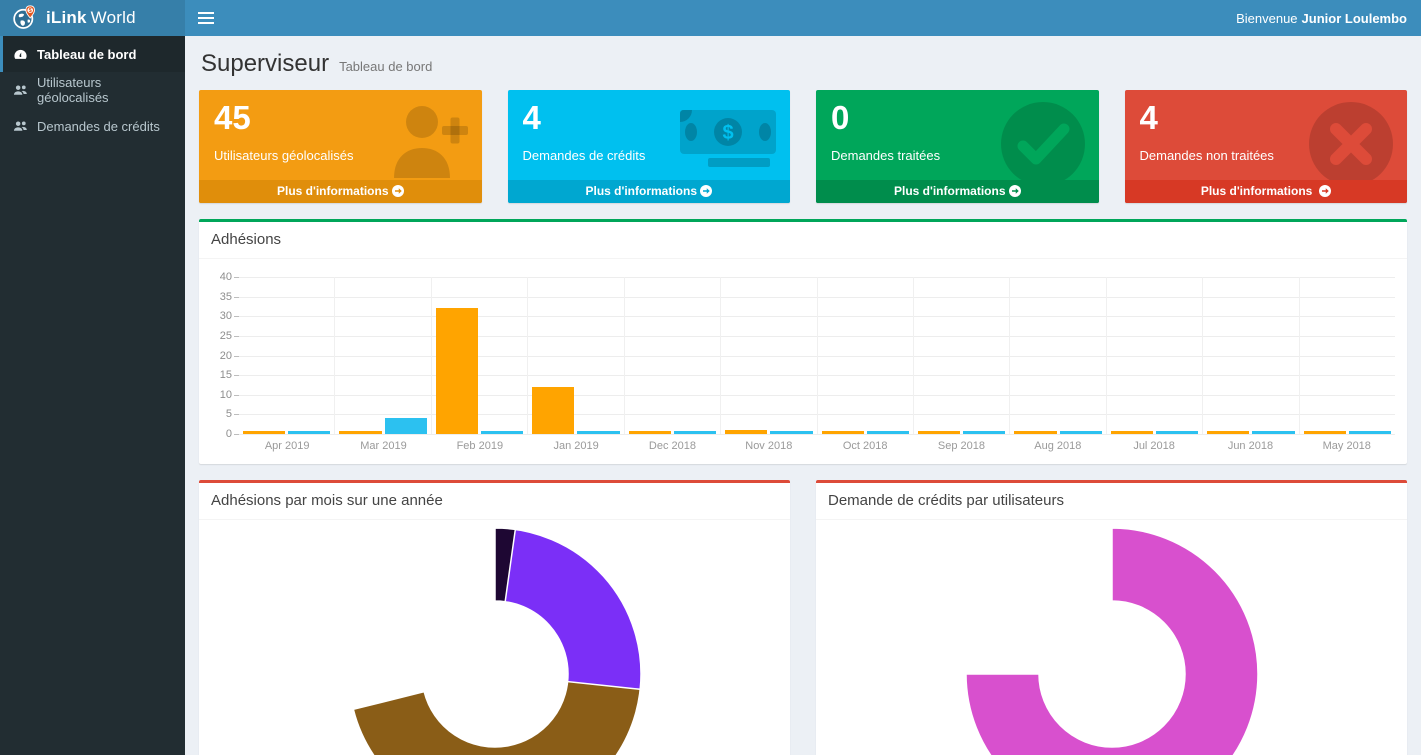 The height and width of the screenshot is (755, 1421). Describe the element at coordinates (803, 18) in the screenshot. I see `topnav: Bienvenue Junior Loulembo` at that location.